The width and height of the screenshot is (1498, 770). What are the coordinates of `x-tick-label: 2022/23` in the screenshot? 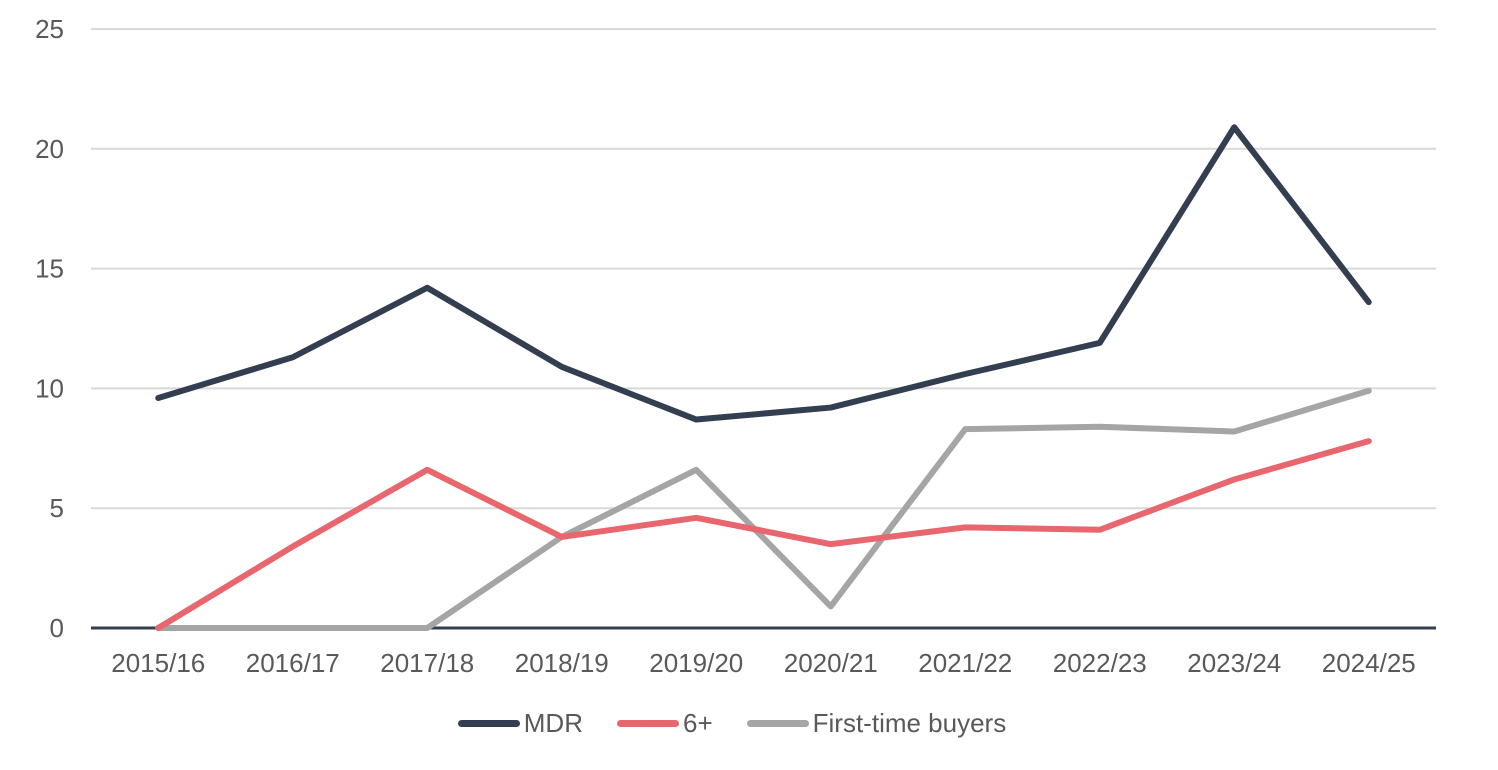 It's located at (1100, 663).